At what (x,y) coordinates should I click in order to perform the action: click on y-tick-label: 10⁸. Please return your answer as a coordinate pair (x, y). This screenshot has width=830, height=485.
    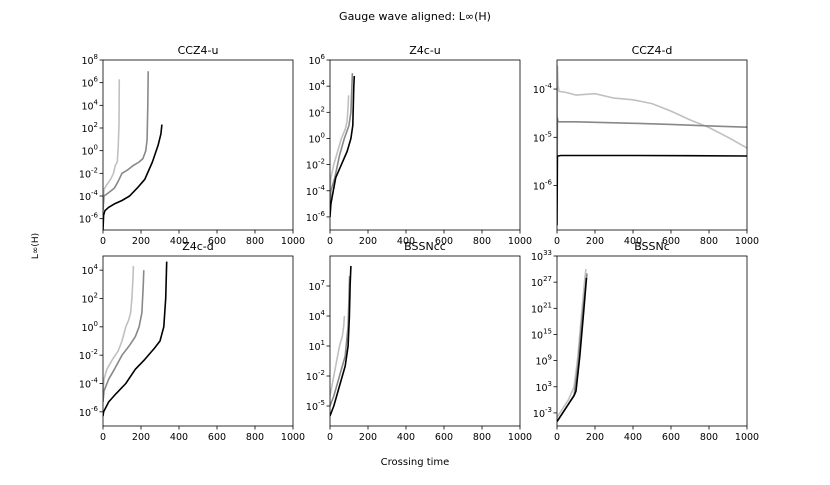
    Looking at the image, I should click on (89, 60).